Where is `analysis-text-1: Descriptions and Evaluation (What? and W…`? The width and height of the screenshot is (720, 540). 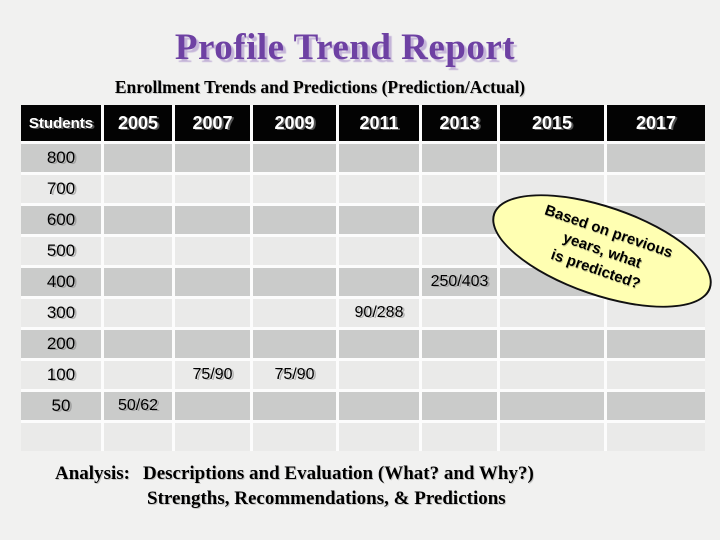
analysis-text-1: Descriptions and Evaluation (What? and W… is located at coordinates (338, 473).